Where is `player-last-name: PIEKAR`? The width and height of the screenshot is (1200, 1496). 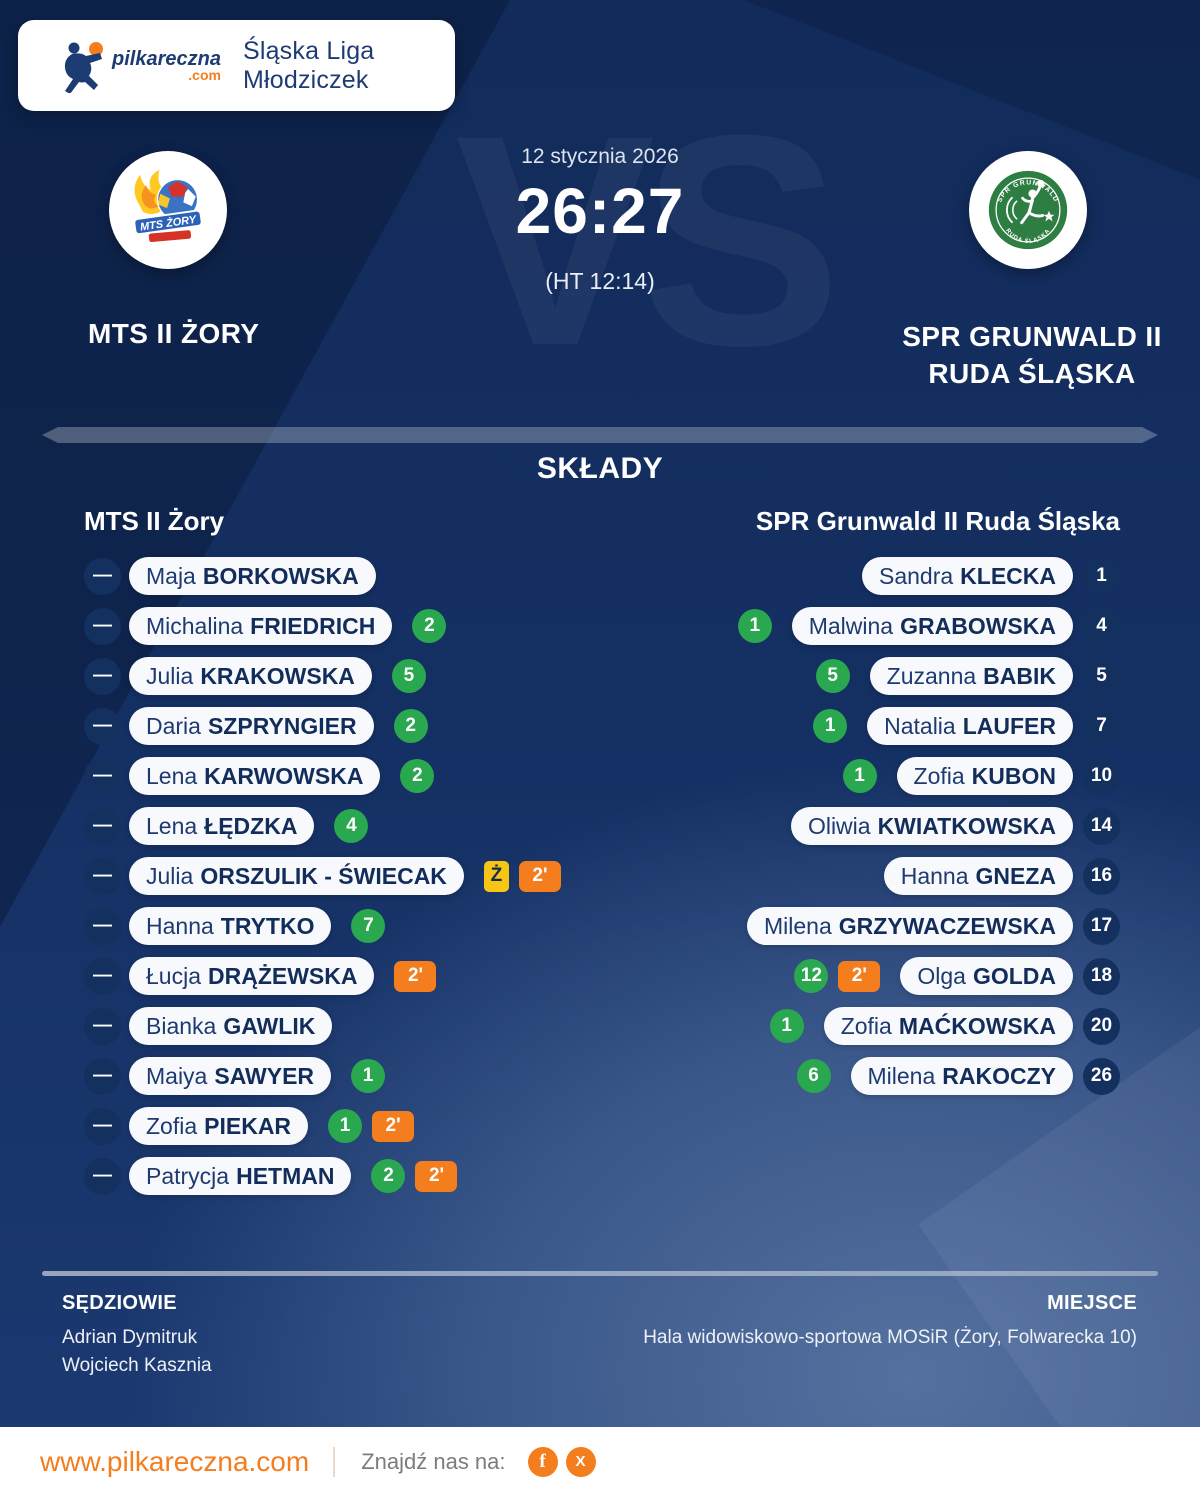 player-last-name: PIEKAR is located at coordinates (248, 1125).